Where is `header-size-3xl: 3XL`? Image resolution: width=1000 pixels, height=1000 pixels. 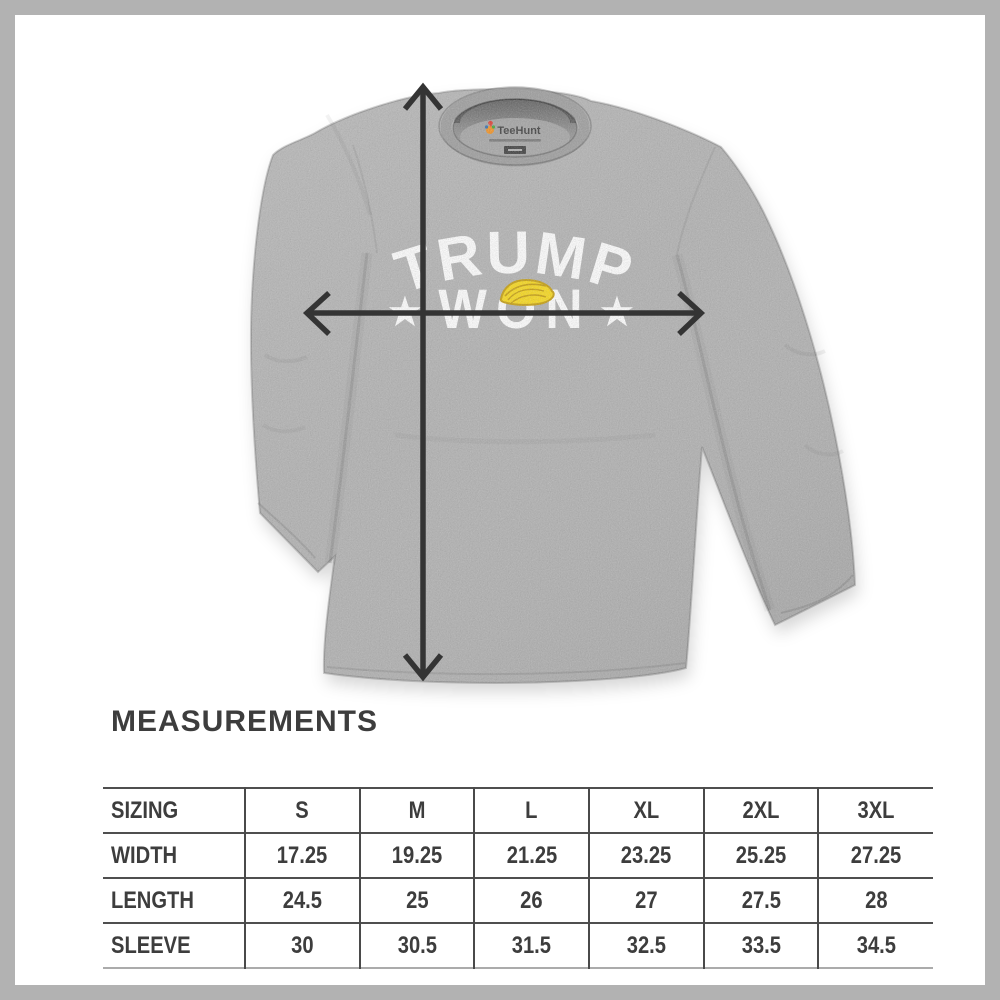
header-size-3xl: 3XL is located at coordinates (875, 810).